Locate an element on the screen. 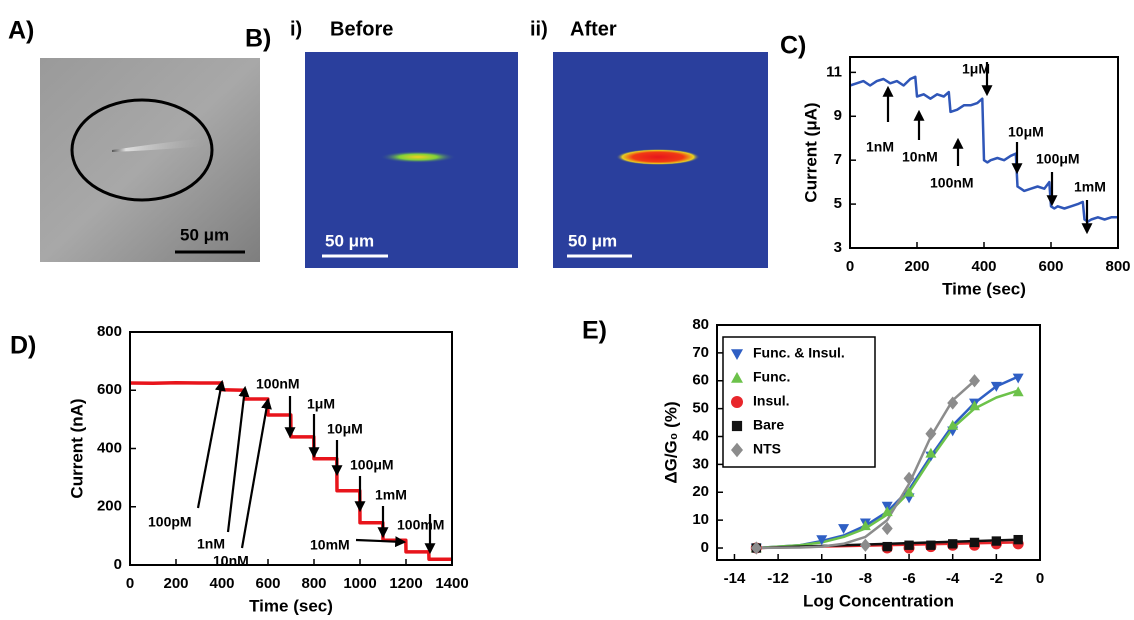 The width and height of the screenshot is (1134, 620). panel-label: A) is located at coordinates (21, 31).